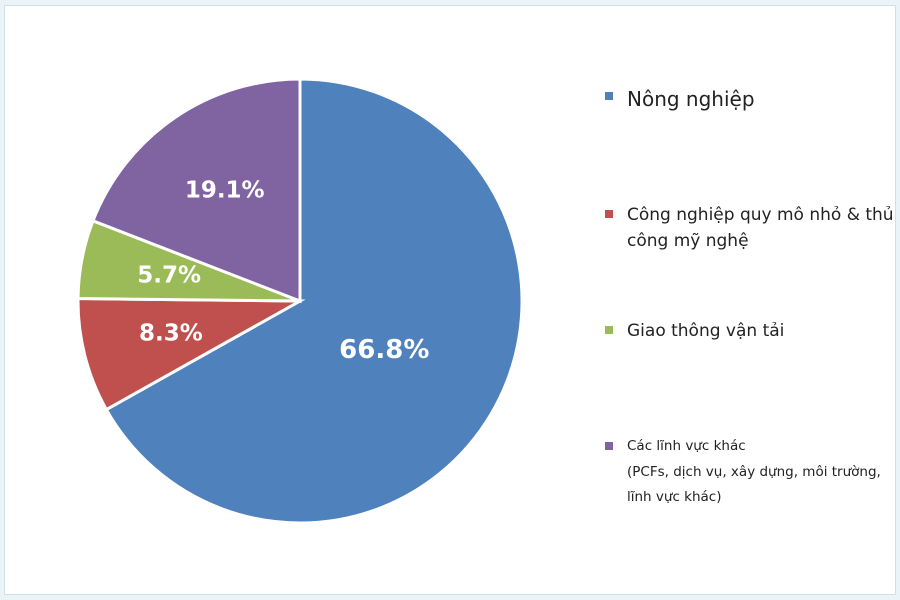 The height and width of the screenshot is (600, 900). I want to click on slice-data-label: 8.3%, so click(171, 333).